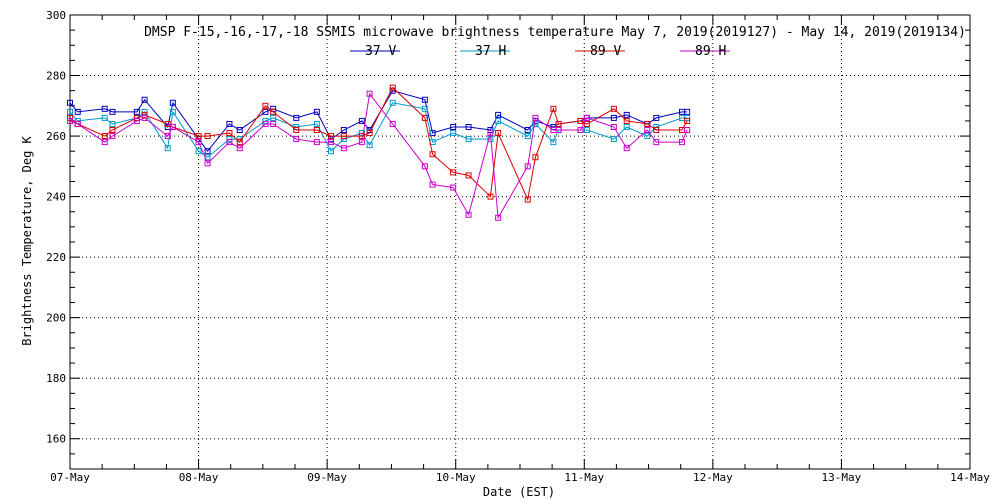 The image size is (1000, 500). Describe the element at coordinates (56, 257) in the screenshot. I see `y-tick-label: 220` at that location.